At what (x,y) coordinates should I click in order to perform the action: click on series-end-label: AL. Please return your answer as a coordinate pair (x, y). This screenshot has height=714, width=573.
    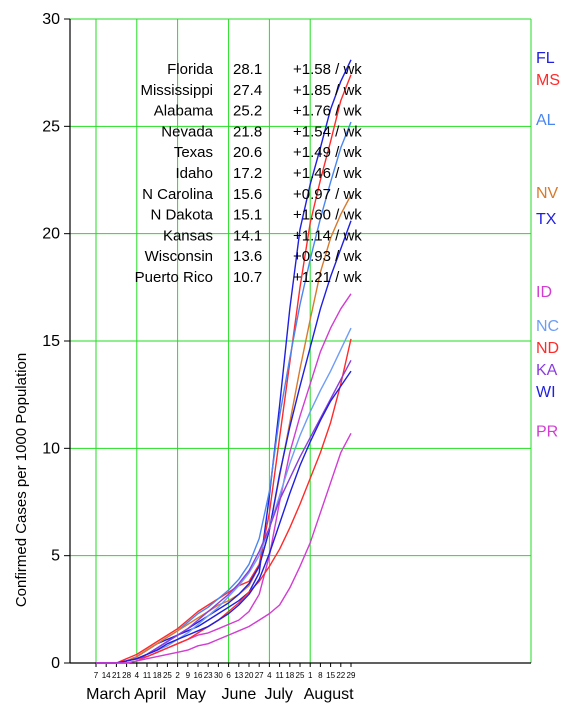
    Looking at the image, I should click on (546, 120).